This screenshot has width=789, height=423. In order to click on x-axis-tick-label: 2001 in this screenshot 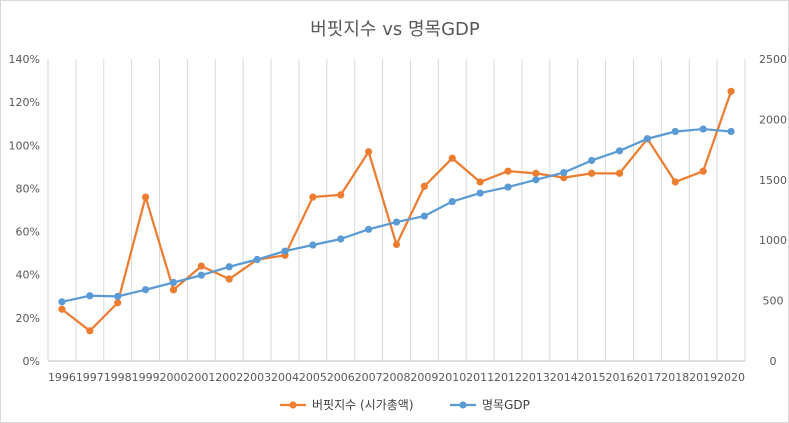, I will do `click(201, 377)`.